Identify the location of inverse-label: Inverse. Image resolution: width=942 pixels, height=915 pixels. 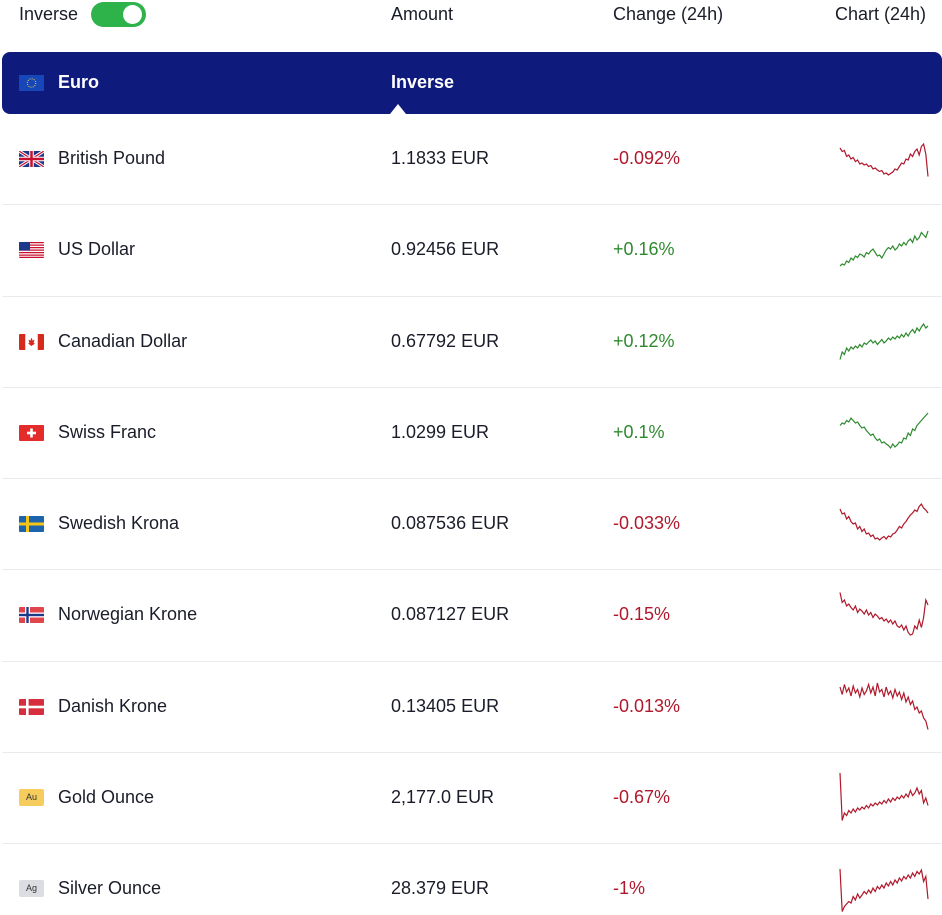
(49, 14).